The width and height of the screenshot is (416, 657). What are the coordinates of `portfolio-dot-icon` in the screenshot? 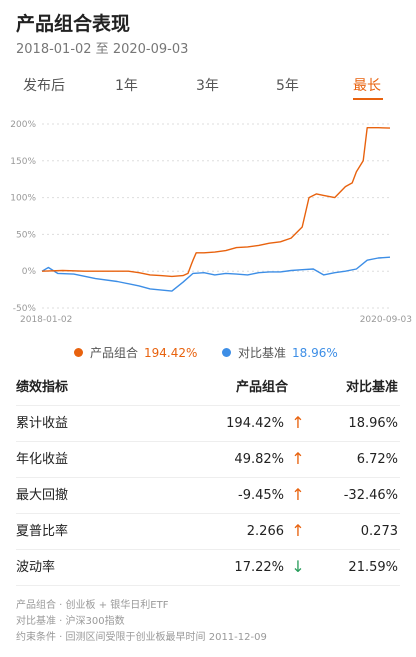 It's located at (78, 352).